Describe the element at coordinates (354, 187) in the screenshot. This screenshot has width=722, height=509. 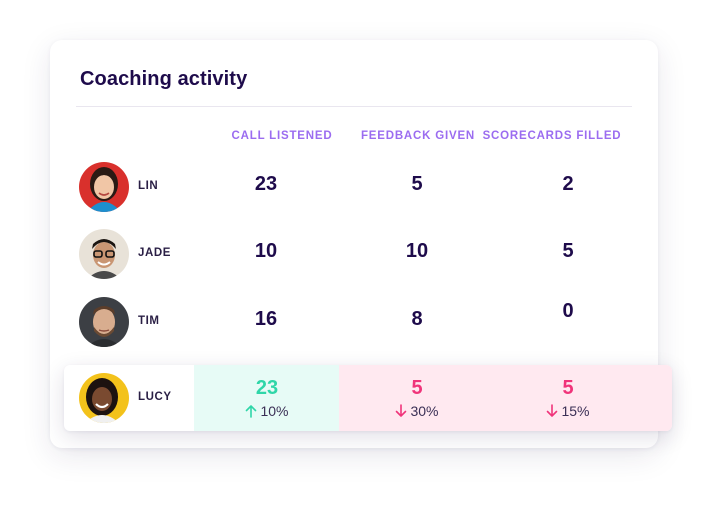
I see `table-row: LIN 23 5 2` at that location.